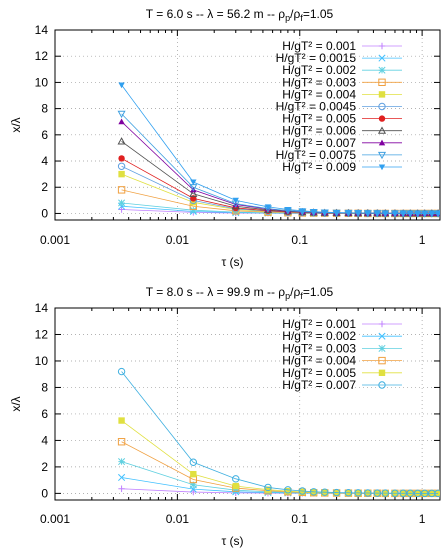 The height and width of the screenshot is (555, 445). What do you see at coordinates (422, 240) in the screenshot?
I see `x-tick-label: 1` at bounding box center [422, 240].